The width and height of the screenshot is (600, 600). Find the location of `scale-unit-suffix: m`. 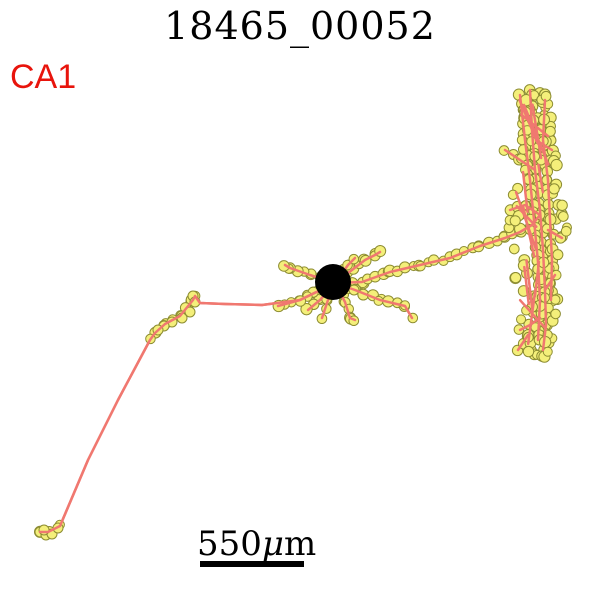

scale-unit-suffix: m is located at coordinates (300, 544).